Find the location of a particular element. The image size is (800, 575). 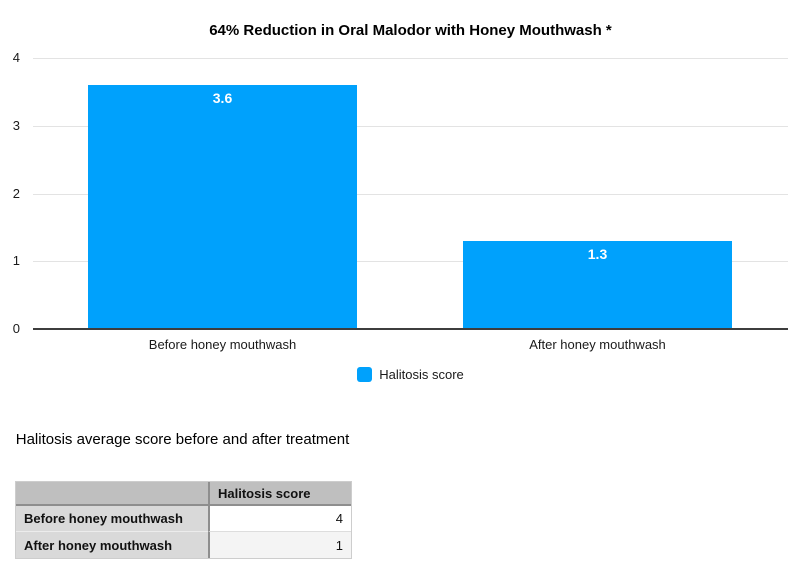

table-row-label: After honey mouthwash is located at coordinates (112, 545).